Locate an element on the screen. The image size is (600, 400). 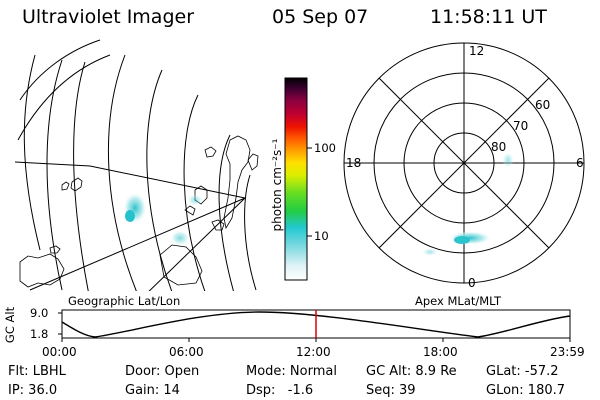
polar-aurora is located at coordinates (468, 204).